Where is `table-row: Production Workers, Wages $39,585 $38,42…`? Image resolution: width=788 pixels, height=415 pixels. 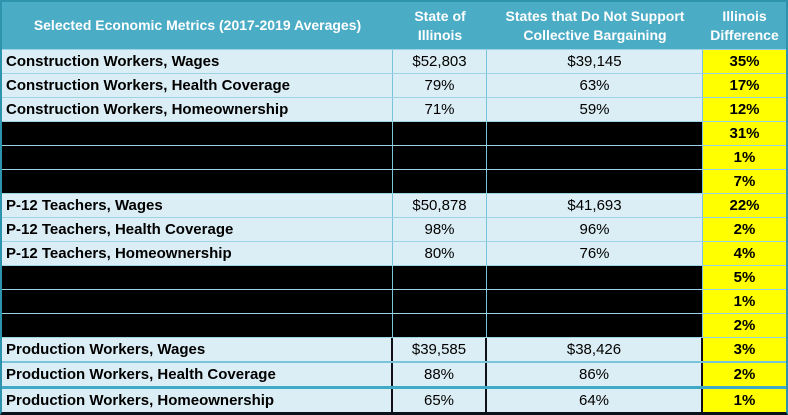 table-row: Production Workers, Wages $39,585 $38,42… is located at coordinates (394, 349).